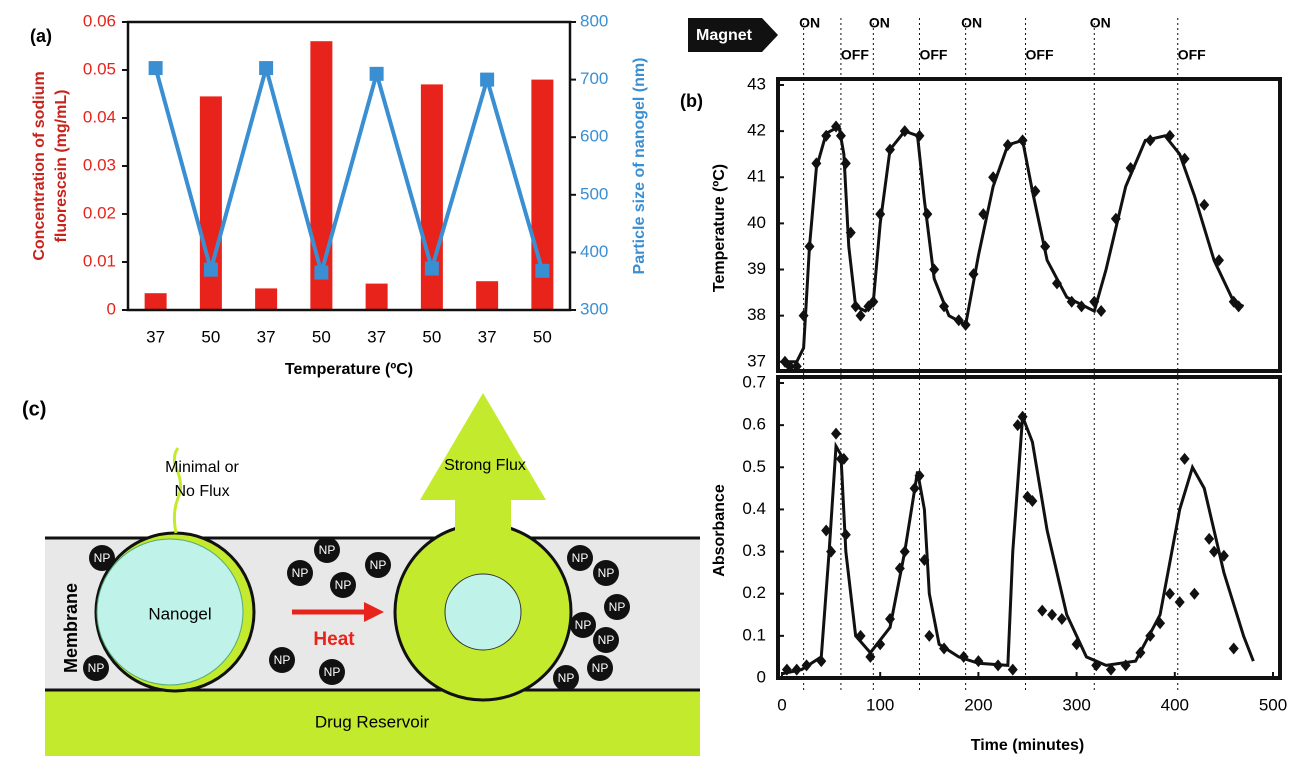  What do you see at coordinates (111, 308) in the screenshot?
I see `y-tick-label: 0` at bounding box center [111, 308].